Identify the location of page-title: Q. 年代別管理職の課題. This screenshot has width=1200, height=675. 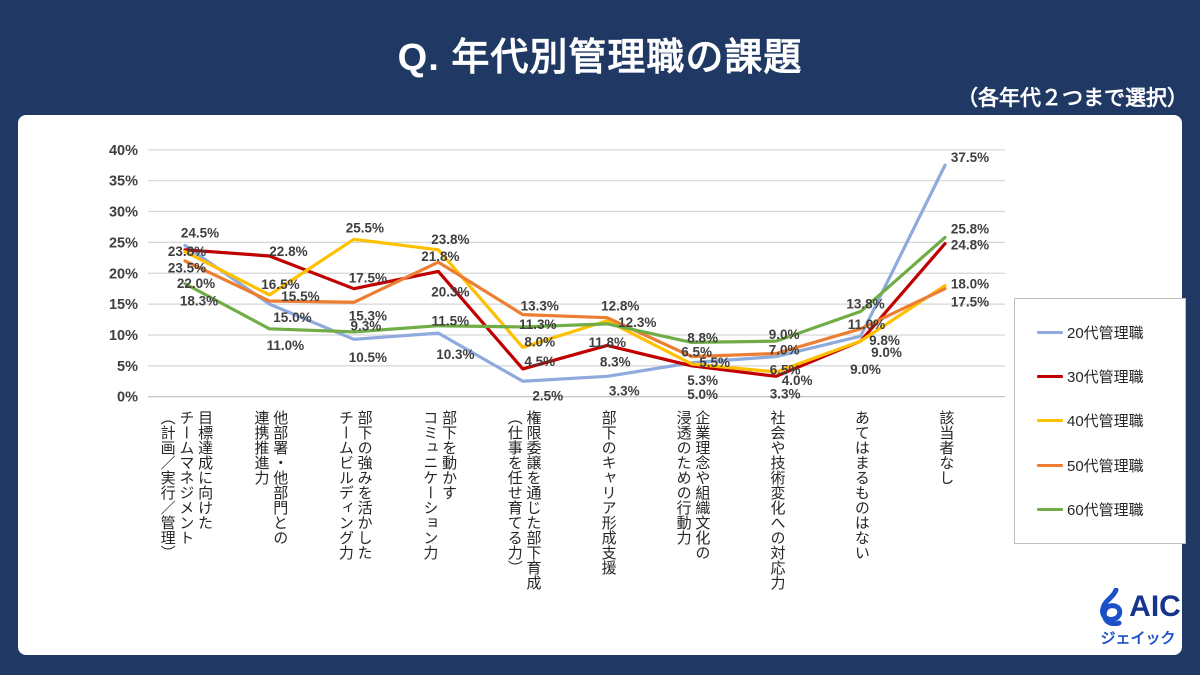
(600, 58).